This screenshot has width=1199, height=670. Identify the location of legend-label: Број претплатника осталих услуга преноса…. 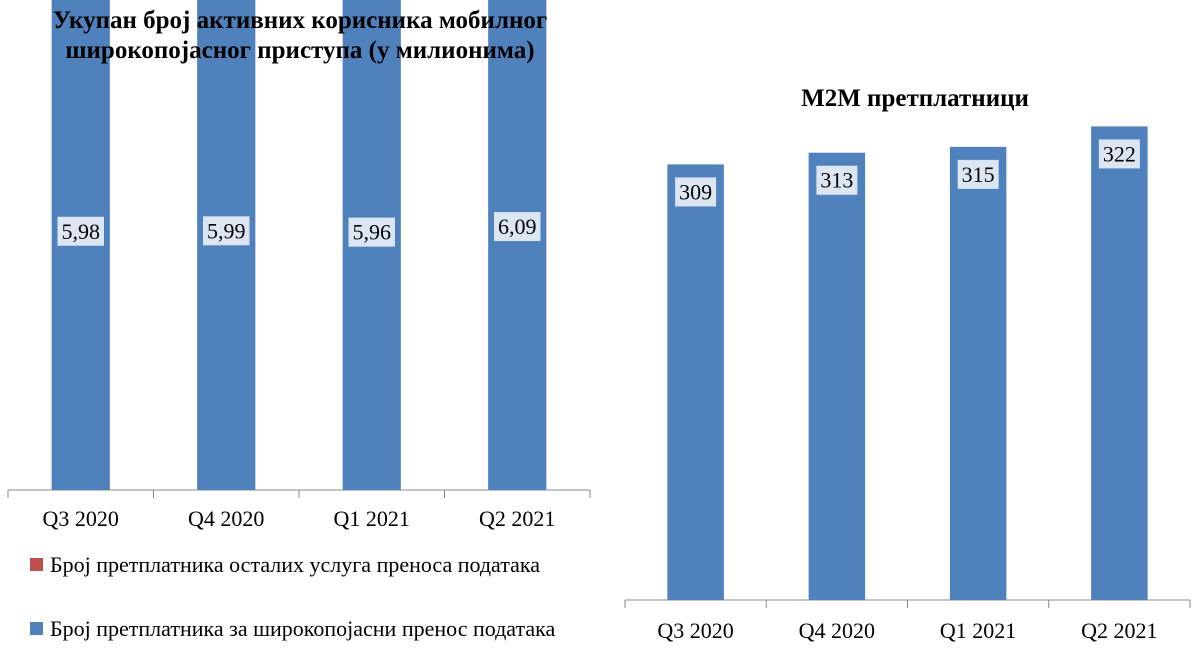
(295, 564).